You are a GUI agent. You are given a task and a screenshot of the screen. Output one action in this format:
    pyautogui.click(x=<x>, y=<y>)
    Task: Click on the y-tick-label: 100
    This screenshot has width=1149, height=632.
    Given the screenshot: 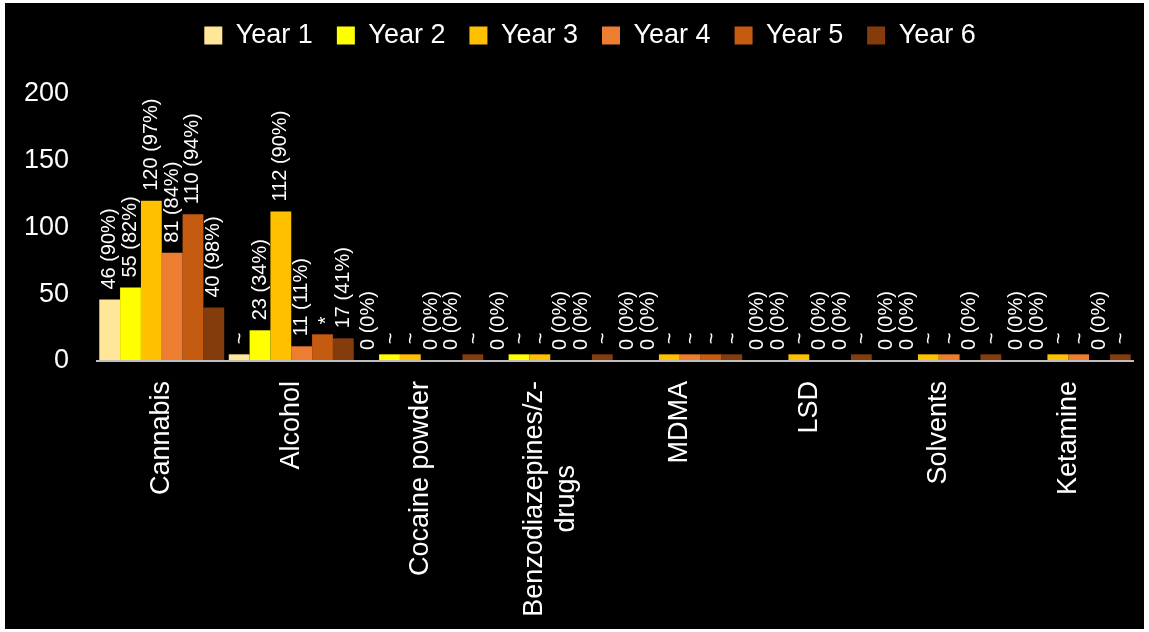 What is the action you would take?
    pyautogui.click(x=46, y=225)
    